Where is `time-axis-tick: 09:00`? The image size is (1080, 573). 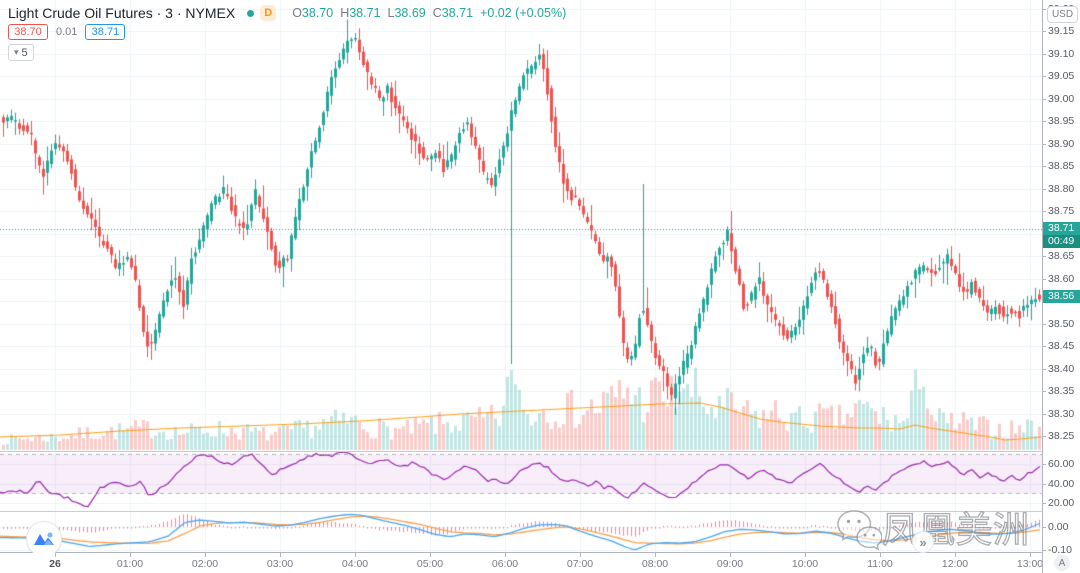 time-axis-tick: 09:00 is located at coordinates (730, 561).